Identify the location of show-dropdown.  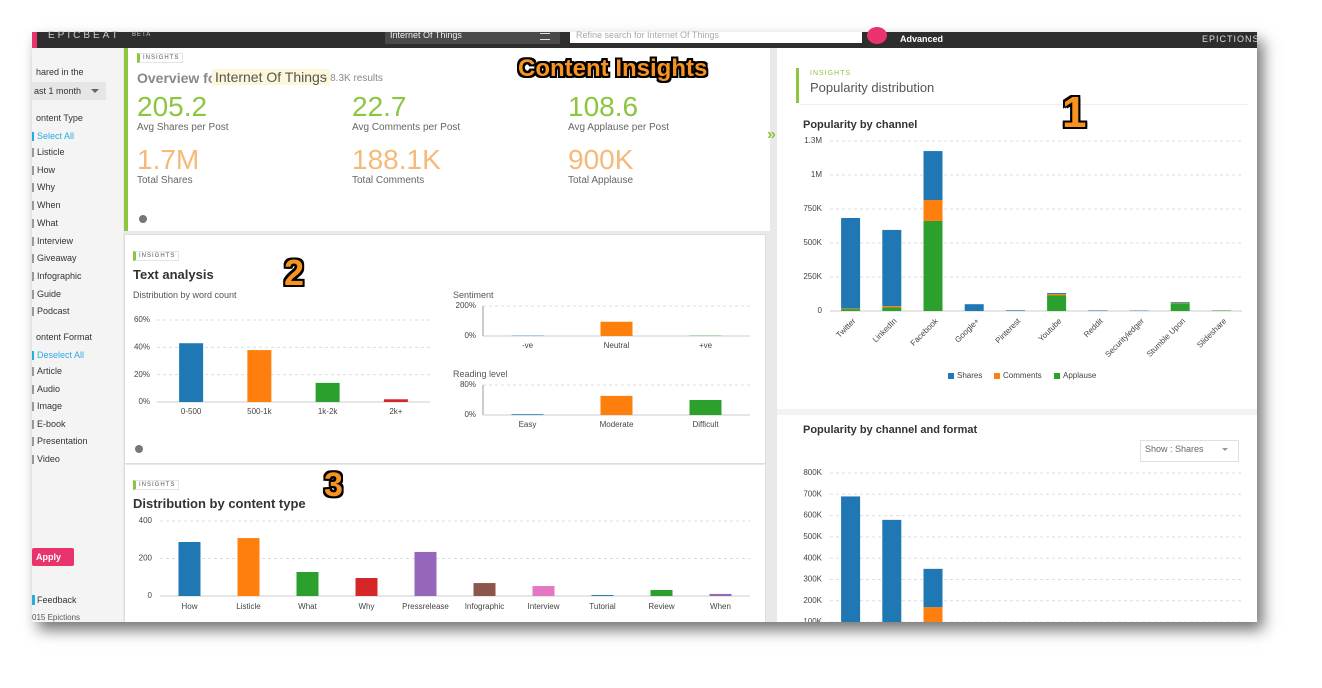
(1189, 451).